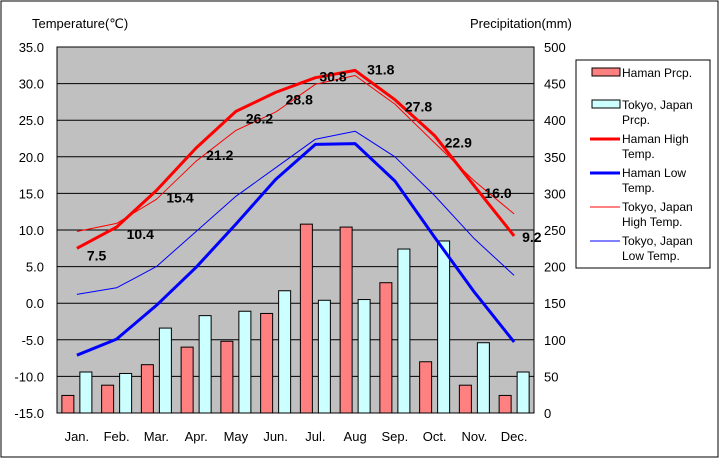 The height and width of the screenshot is (460, 720). Describe the element at coordinates (35, 303) in the screenshot. I see `left-tick-label: 0.0` at that location.